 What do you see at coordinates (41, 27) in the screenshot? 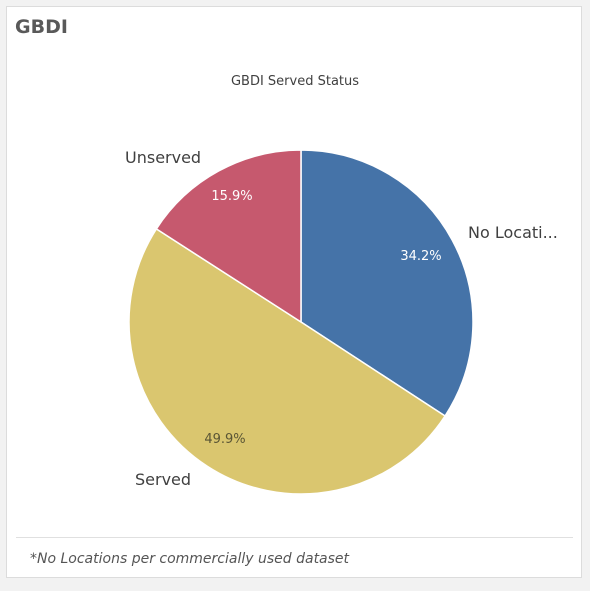
I see `card-title: GBDI` at bounding box center [41, 27].